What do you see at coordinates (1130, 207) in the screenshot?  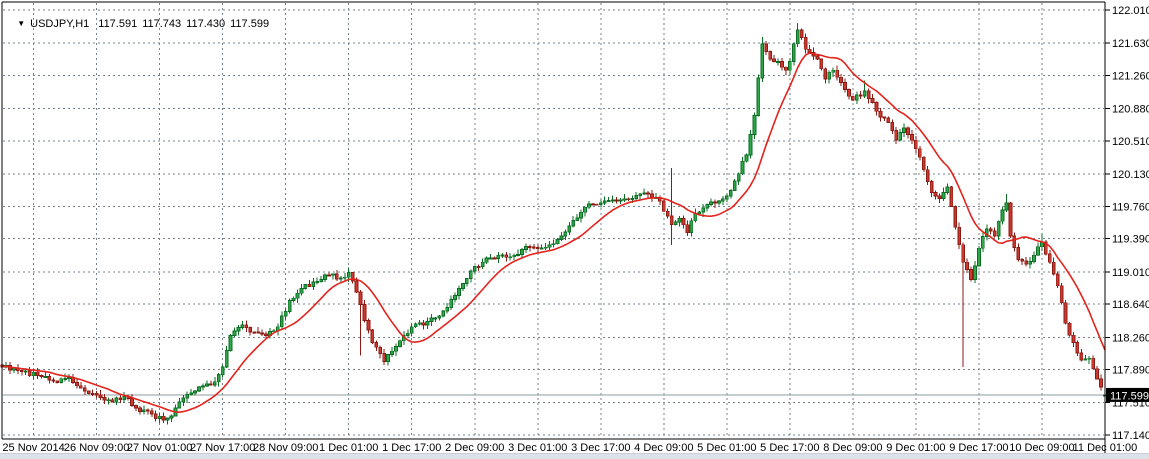 I see `price-axis-label: 119.760` at bounding box center [1130, 207].